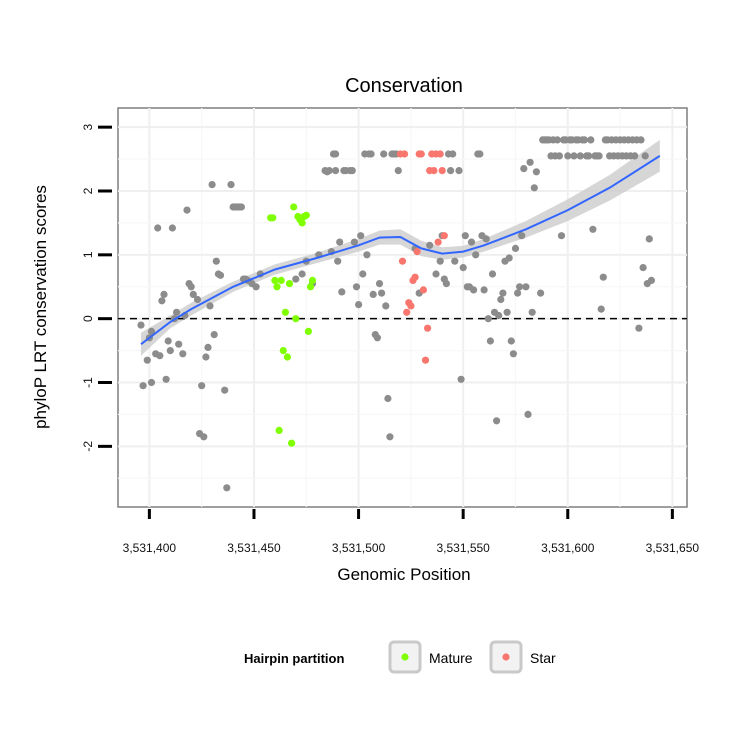 The height and width of the screenshot is (750, 750). Describe the element at coordinates (292, 325) in the screenshot. I see `series-mature` at that location.